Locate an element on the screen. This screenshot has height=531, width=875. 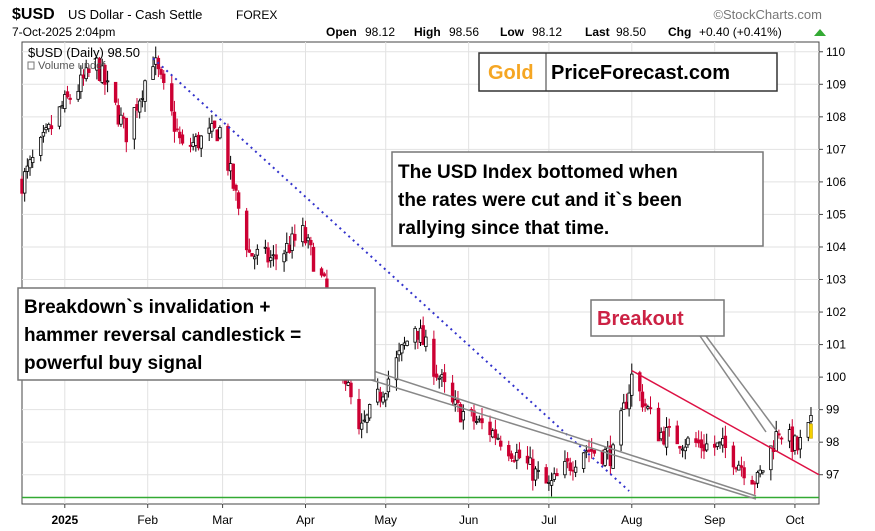
high-label: High is located at coordinates (427, 32).